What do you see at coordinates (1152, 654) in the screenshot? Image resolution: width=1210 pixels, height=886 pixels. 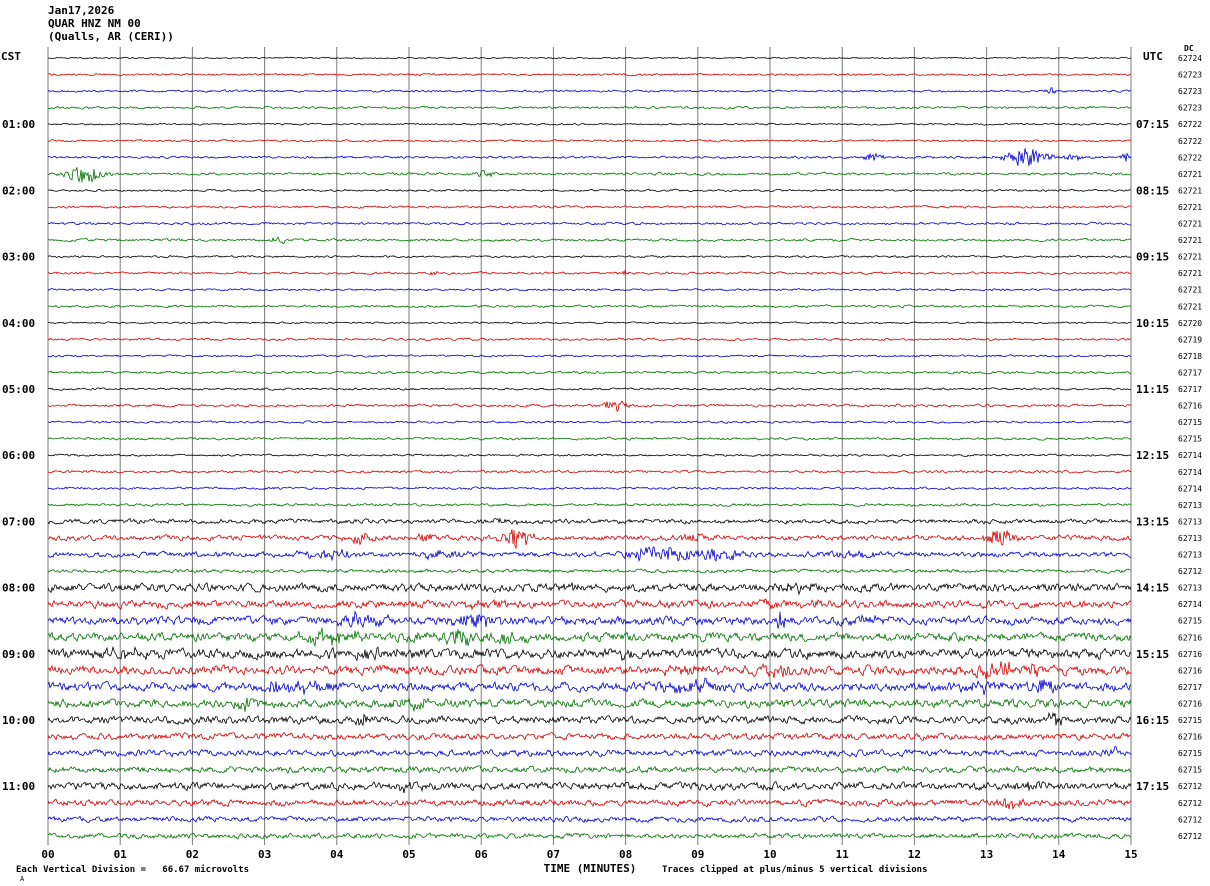 I see `utc-hour-label: 15:15` at bounding box center [1152, 654].